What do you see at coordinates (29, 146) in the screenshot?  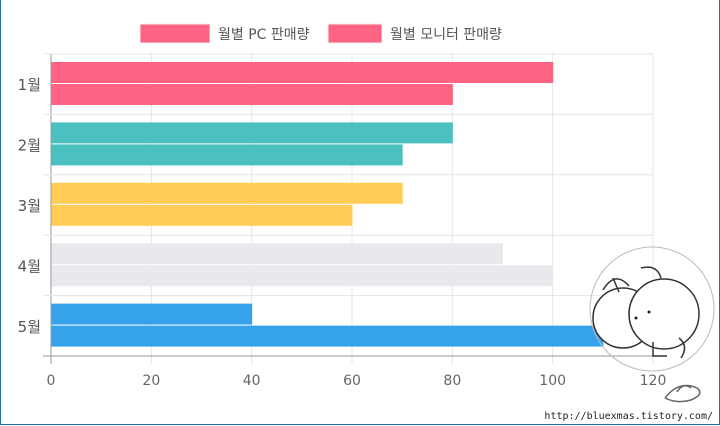 I see `y-category-label: 2월` at bounding box center [29, 146].